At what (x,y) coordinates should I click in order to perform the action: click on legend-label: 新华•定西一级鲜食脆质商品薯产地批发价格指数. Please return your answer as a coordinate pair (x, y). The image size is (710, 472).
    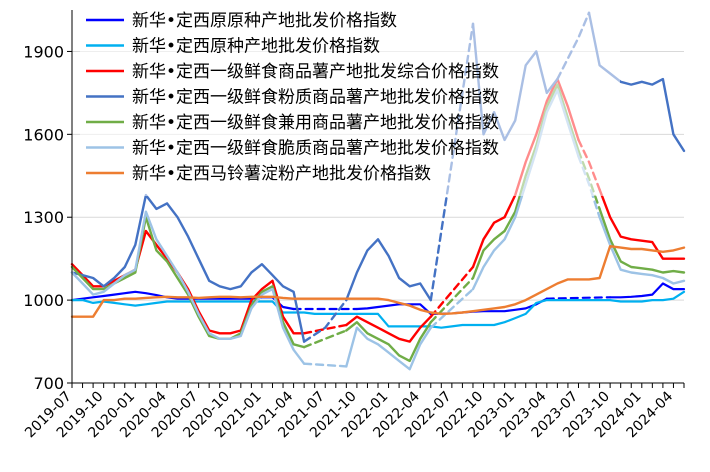
    Looking at the image, I should click on (315, 149).